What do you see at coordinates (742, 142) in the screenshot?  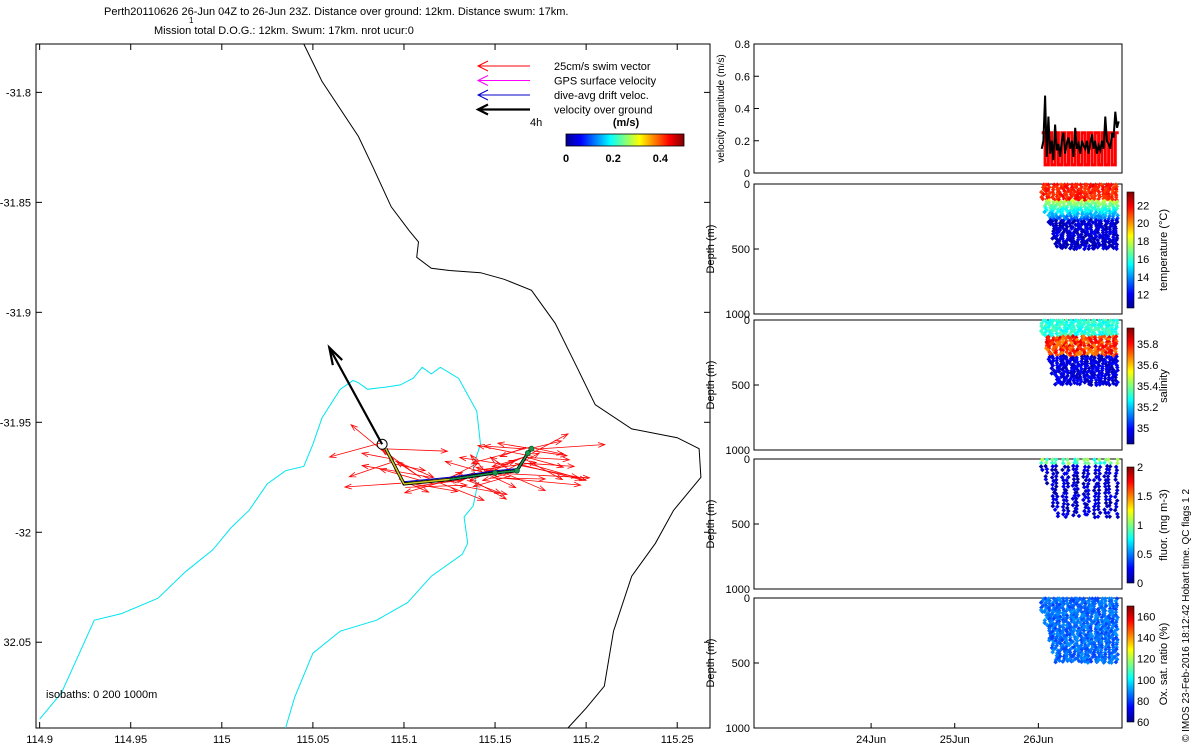 I see `velocity-y-tick-label: 0.2` at bounding box center [742, 142].